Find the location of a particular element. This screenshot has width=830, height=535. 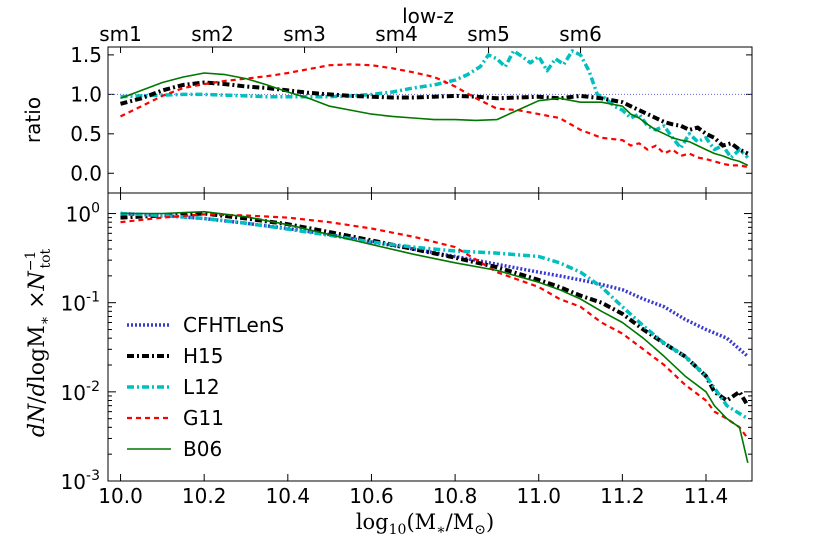

ratio-y-tick-label: 1.5 is located at coordinates (86, 55).